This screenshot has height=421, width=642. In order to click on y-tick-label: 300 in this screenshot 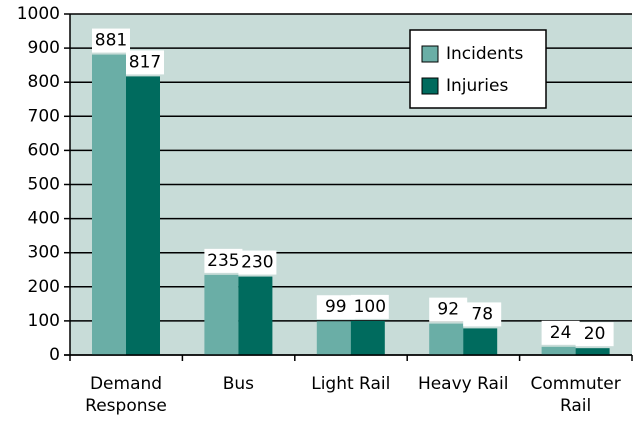, I will do `click(44, 253)`.